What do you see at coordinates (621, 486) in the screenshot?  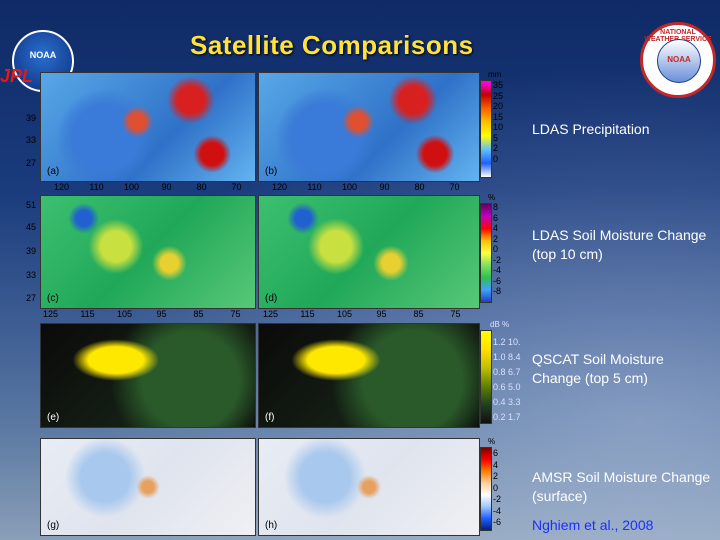 I see `row-label-amsr: AMSR Soil Moisture Change (surface)` at bounding box center [621, 486].